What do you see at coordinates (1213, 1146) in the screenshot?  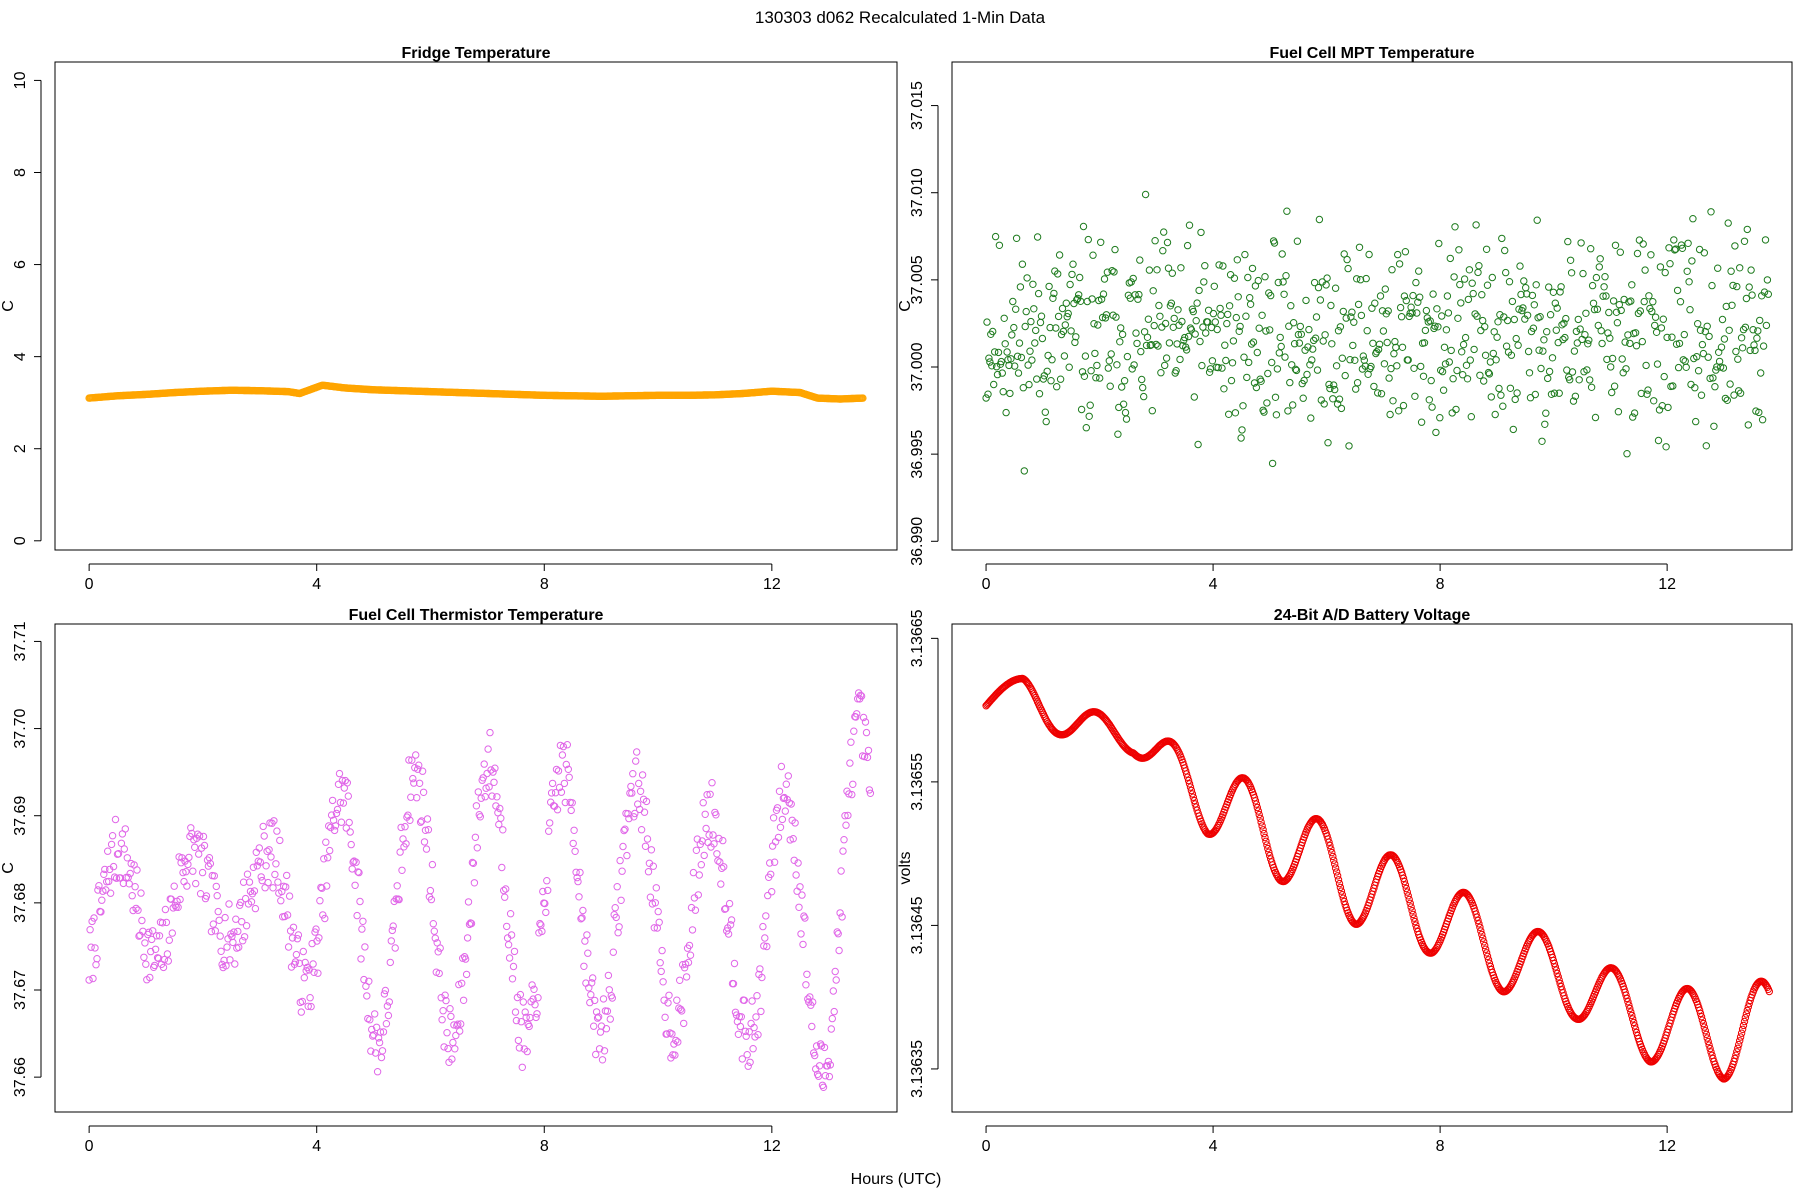 I see `x-tick-label: 4` at bounding box center [1213, 1146].